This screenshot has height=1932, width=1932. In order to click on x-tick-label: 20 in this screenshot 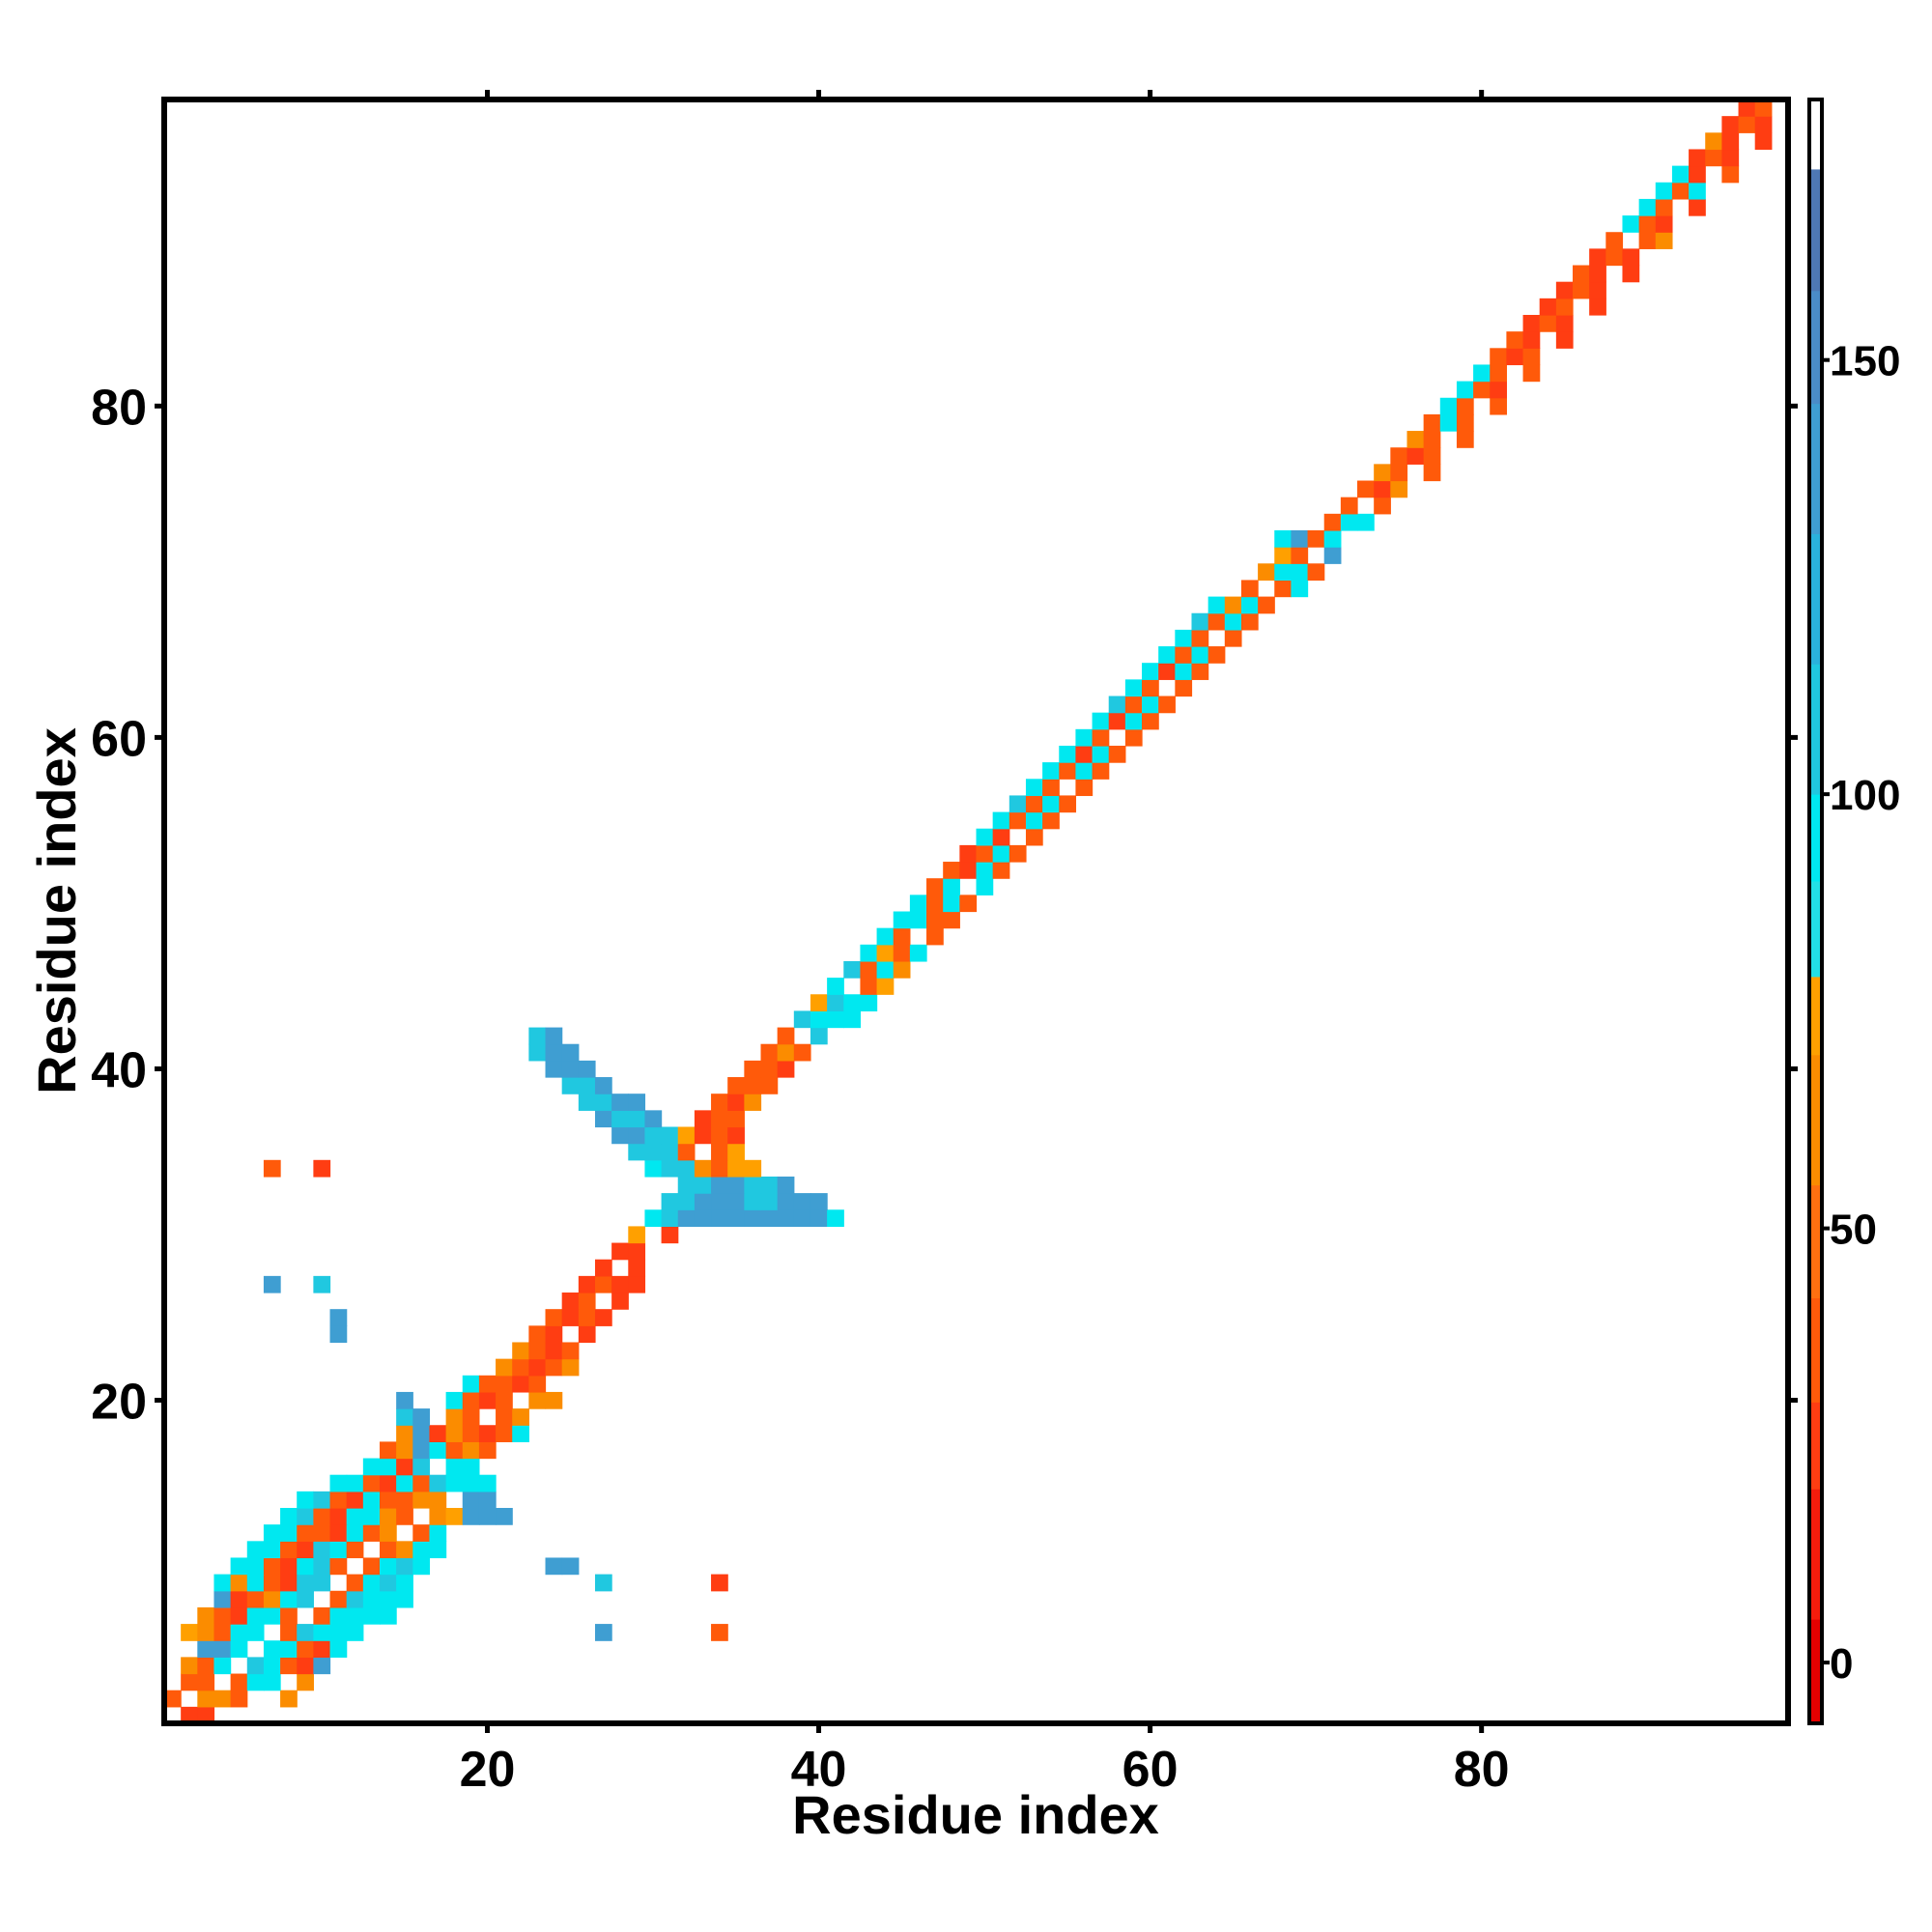, I will do `click(488, 1770)`.